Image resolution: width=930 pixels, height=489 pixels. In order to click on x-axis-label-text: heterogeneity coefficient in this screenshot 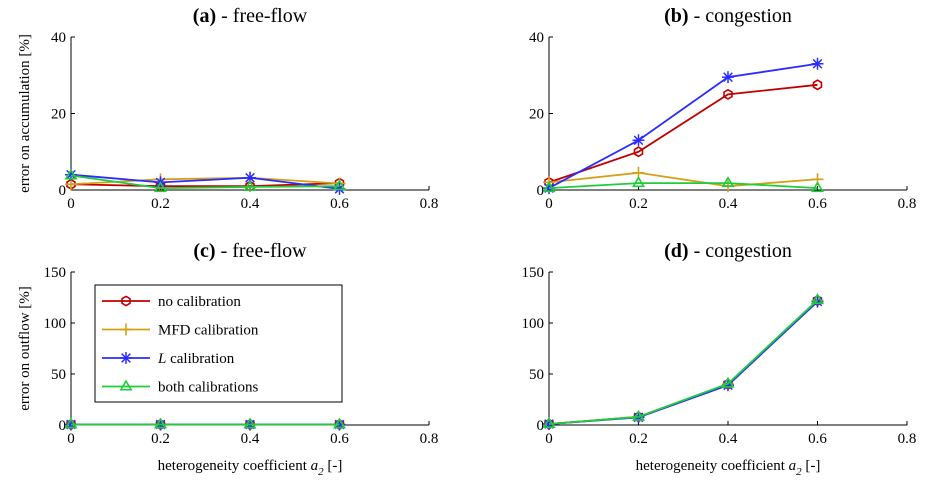, I will do `click(712, 466)`.